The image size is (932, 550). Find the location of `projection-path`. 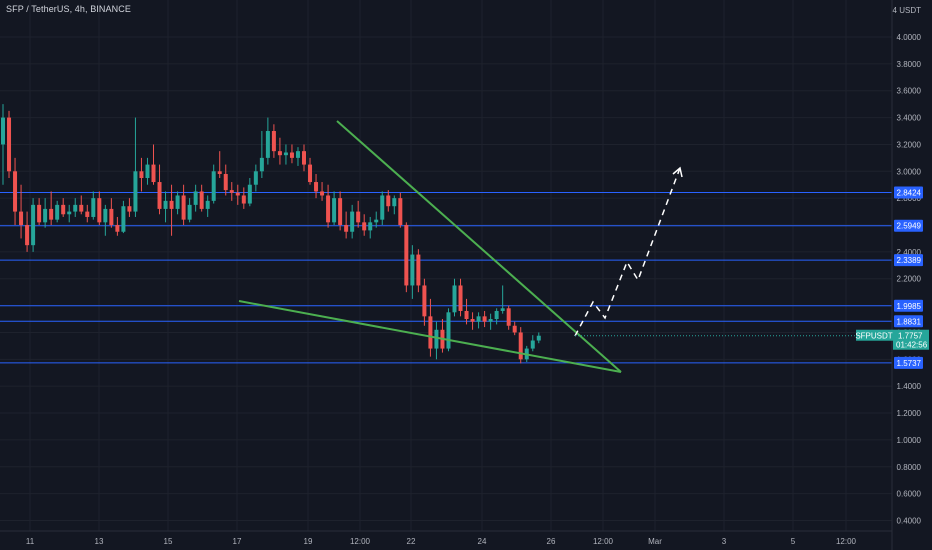

projection-path is located at coordinates (627, 252).